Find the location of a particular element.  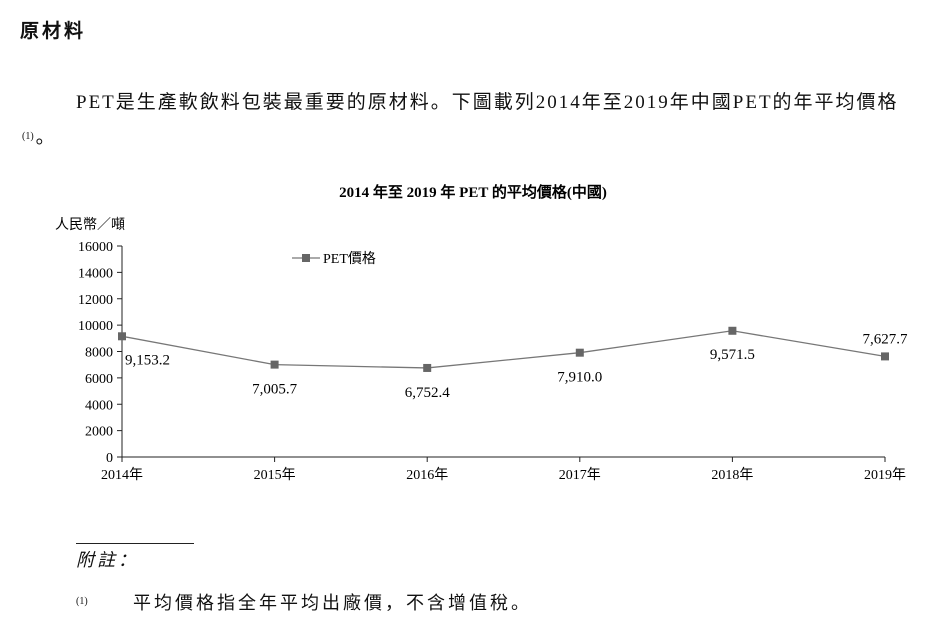

y-tick-label: 16000 is located at coordinates (95, 247).